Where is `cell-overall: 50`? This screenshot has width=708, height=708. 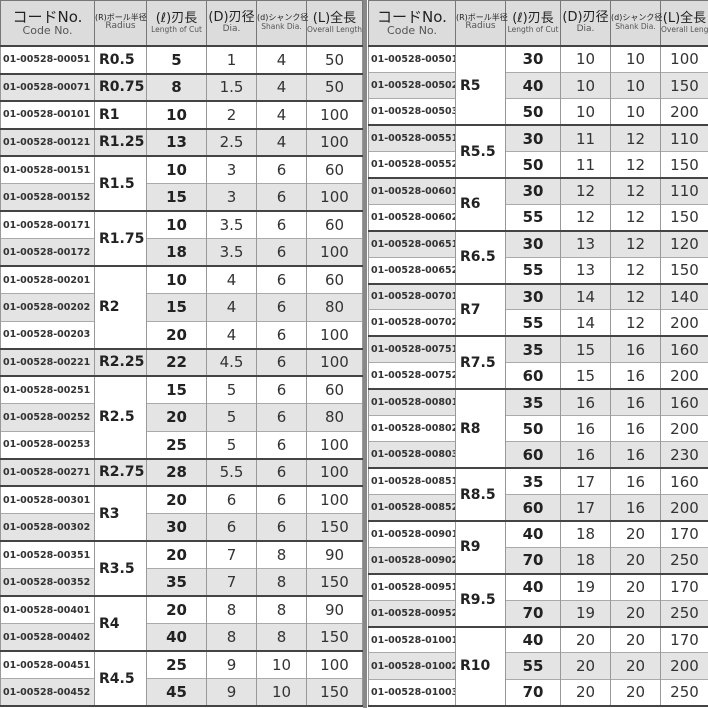 cell-overall: 50 is located at coordinates (334, 86).